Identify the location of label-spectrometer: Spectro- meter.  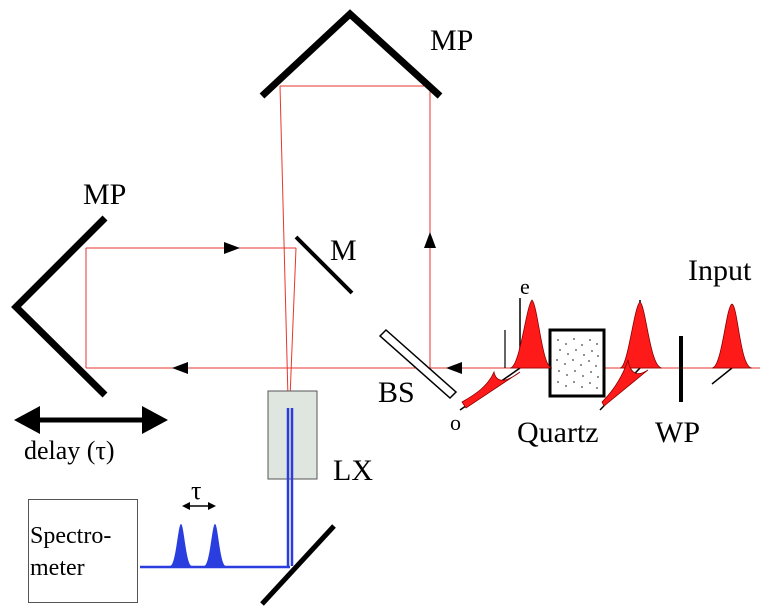
(71, 552).